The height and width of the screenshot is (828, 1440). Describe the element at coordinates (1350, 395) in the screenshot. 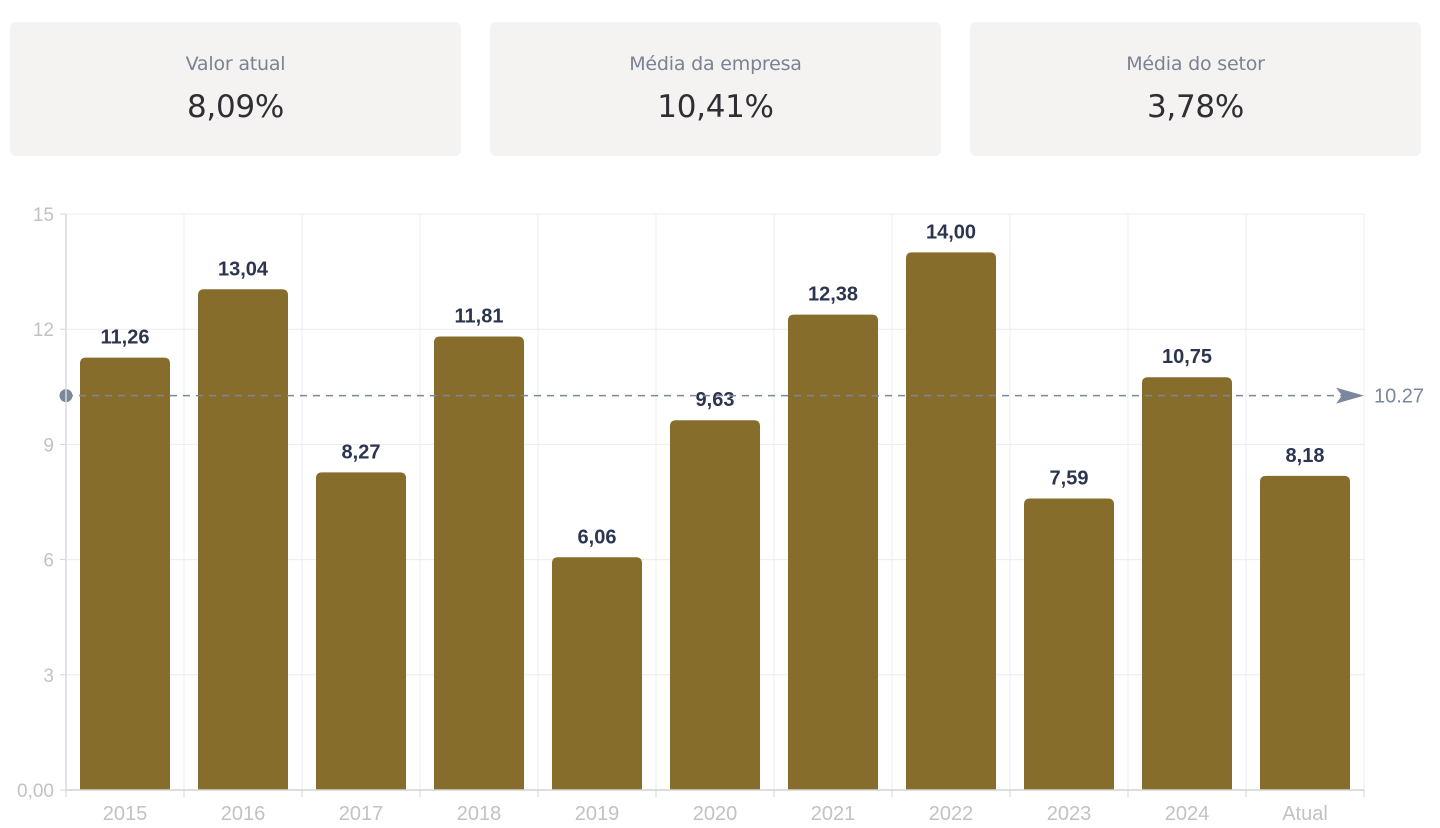

I see `arrow-right-icon` at that location.